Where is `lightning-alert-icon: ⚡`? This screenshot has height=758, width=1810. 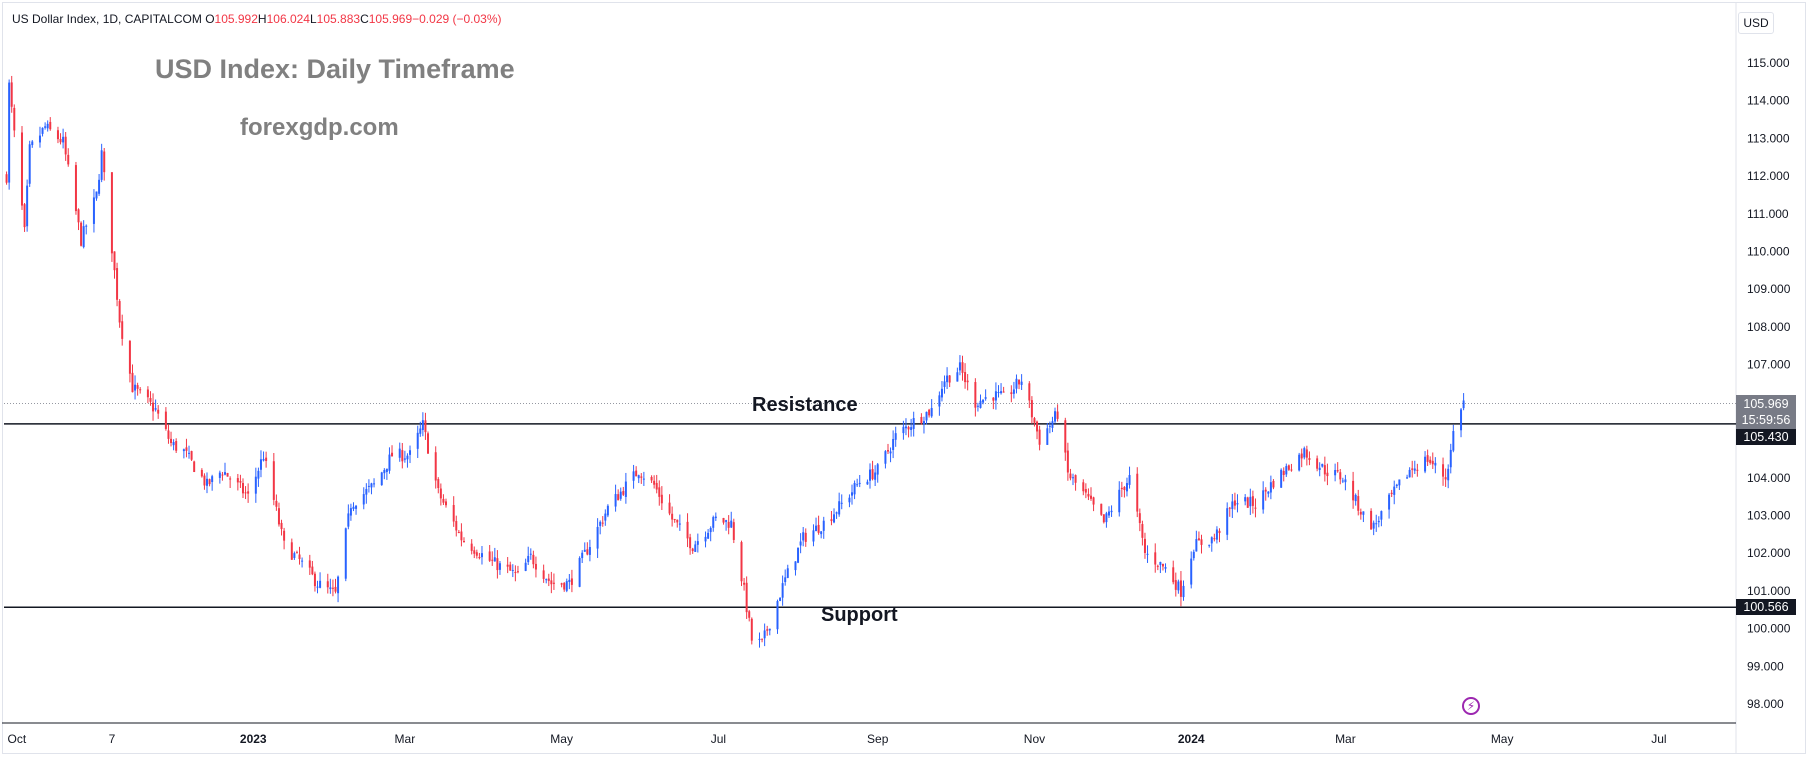
lightning-alert-icon: ⚡ is located at coordinates (1471, 706).